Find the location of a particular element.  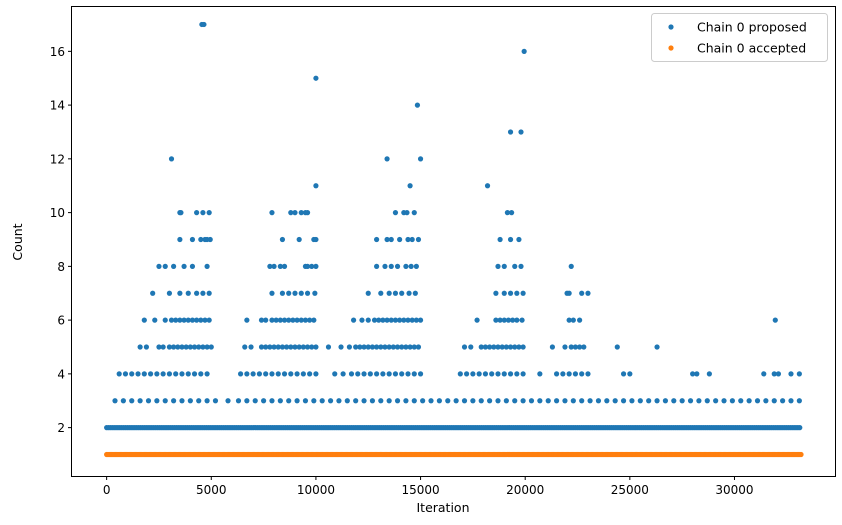

x-tick-label: 10000 is located at coordinates (316, 490).